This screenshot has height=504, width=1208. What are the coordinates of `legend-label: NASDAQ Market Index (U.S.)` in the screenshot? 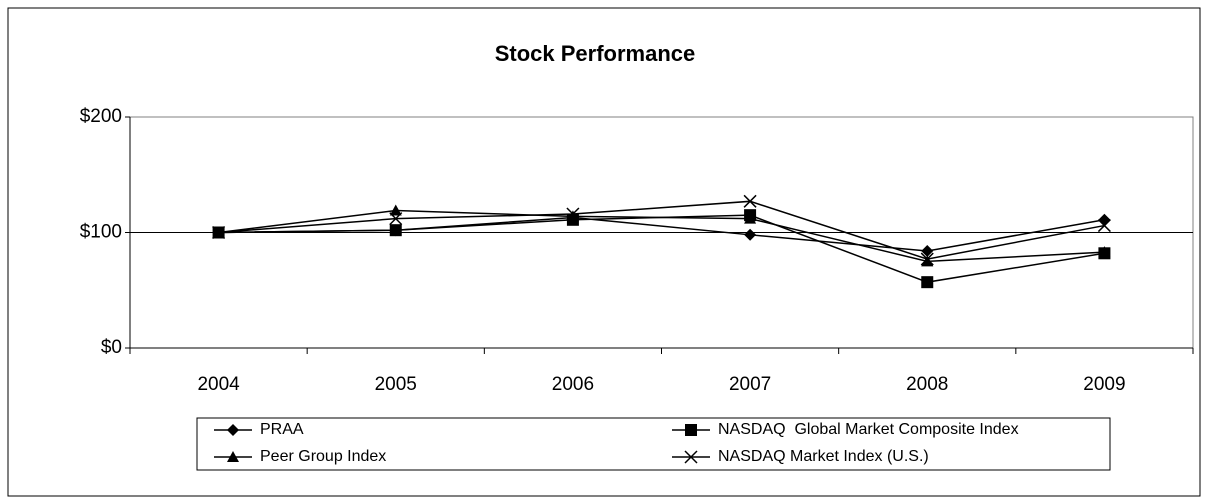 It's located at (823, 456).